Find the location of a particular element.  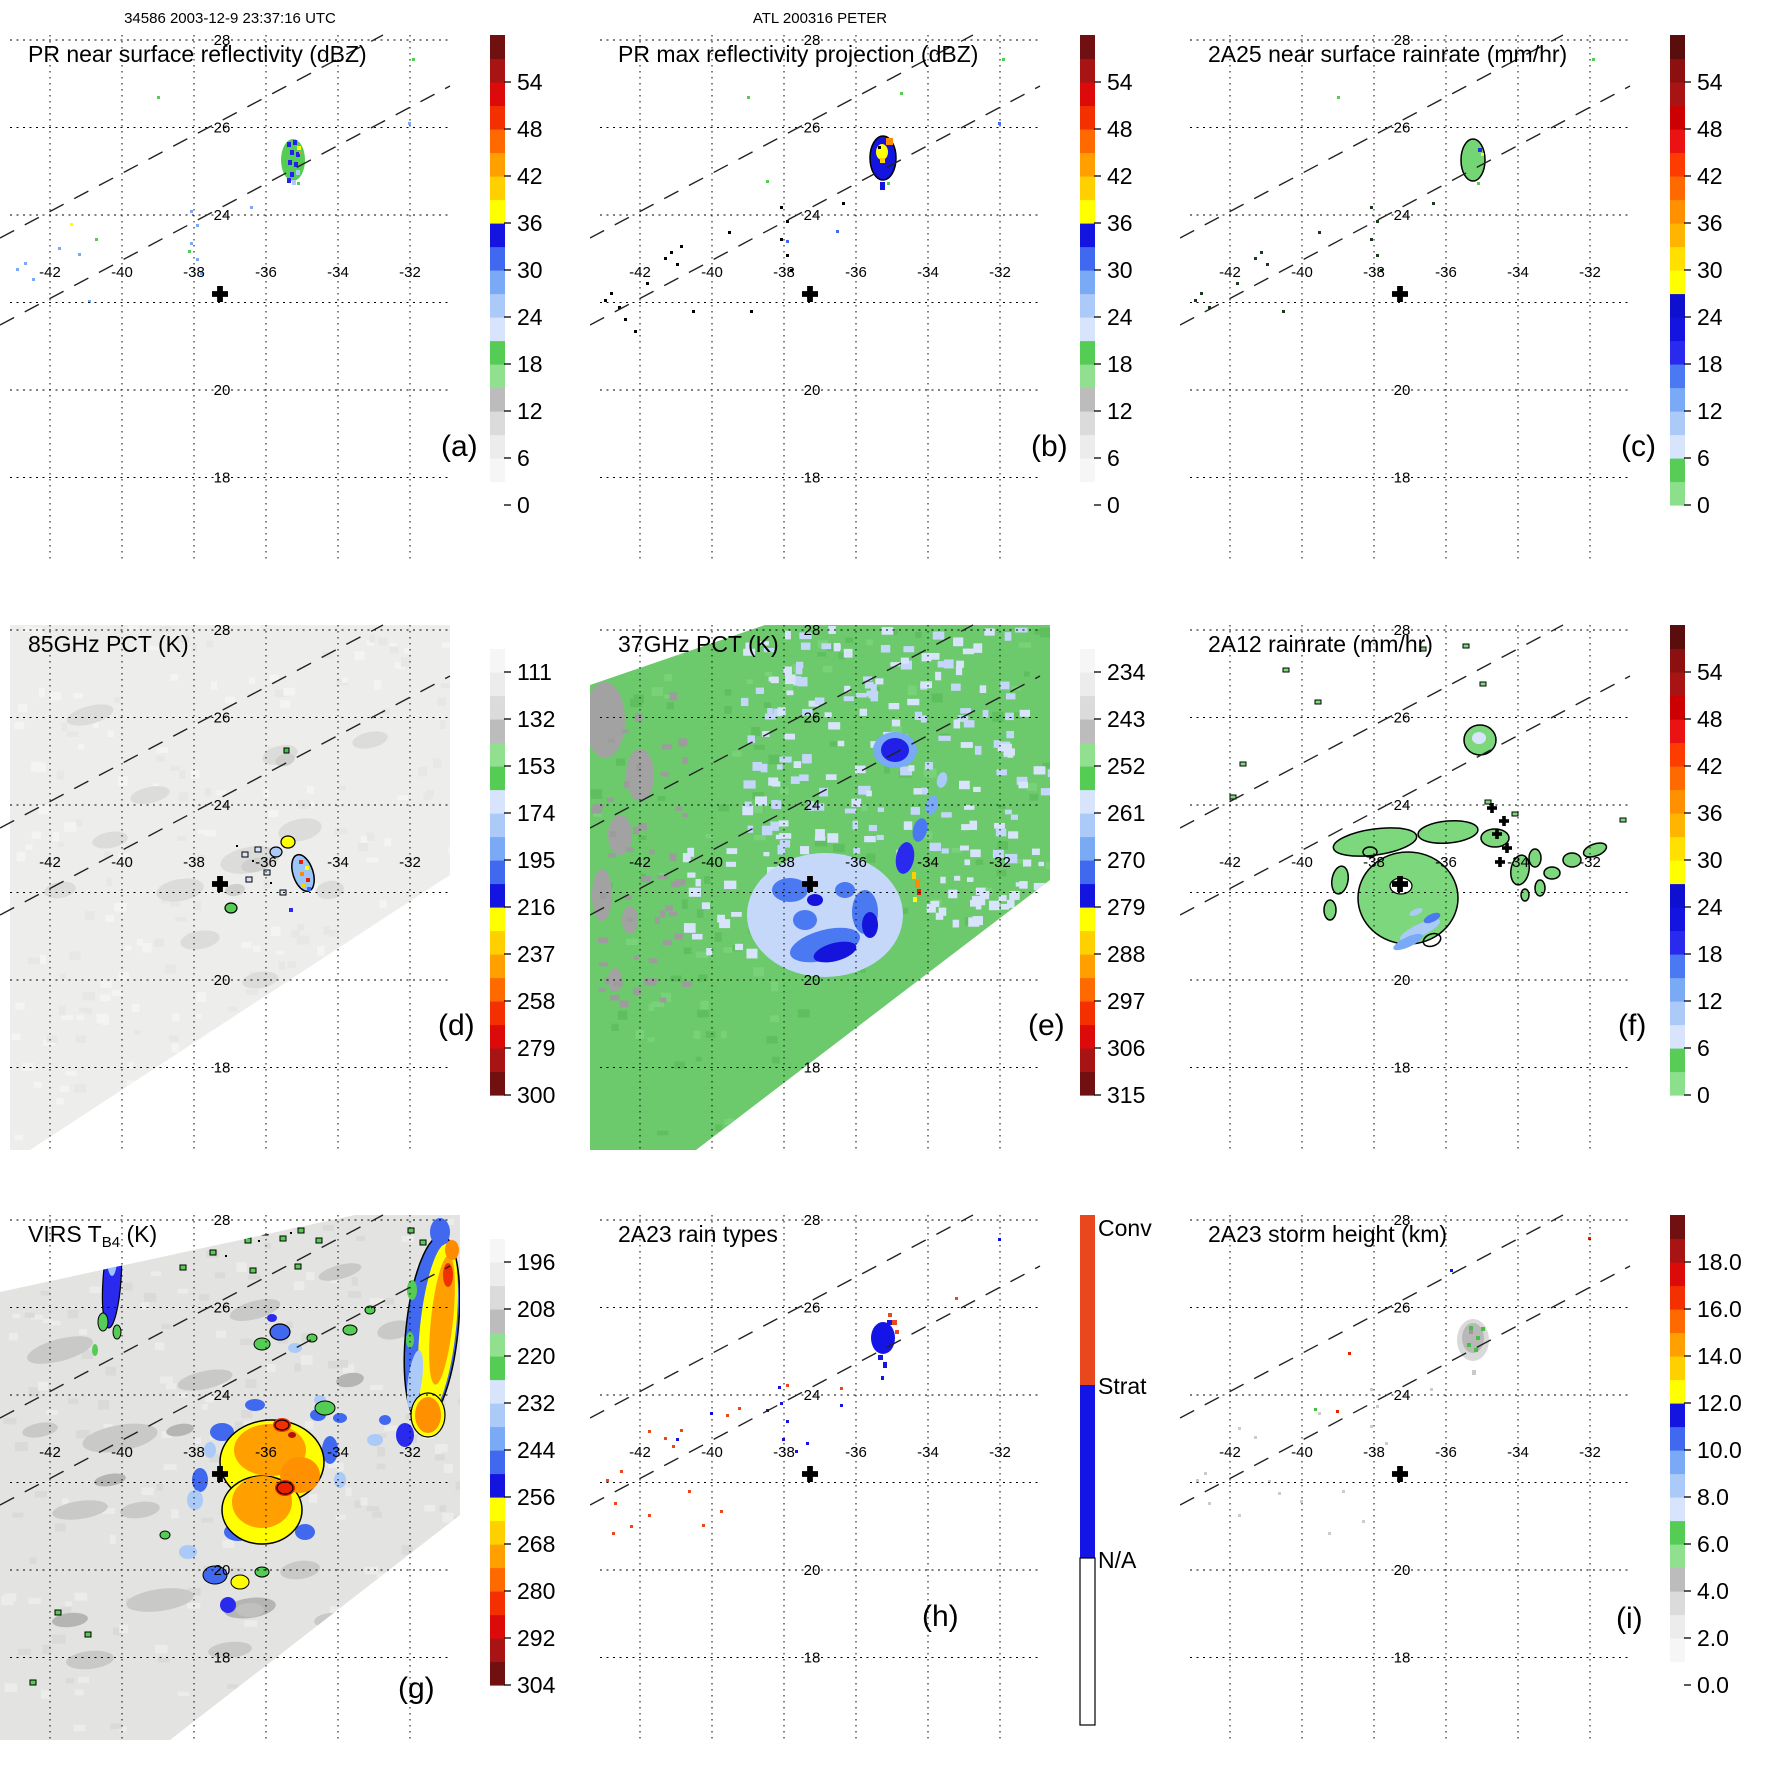

colorbar-tick-label: 30 is located at coordinates (530, 270).